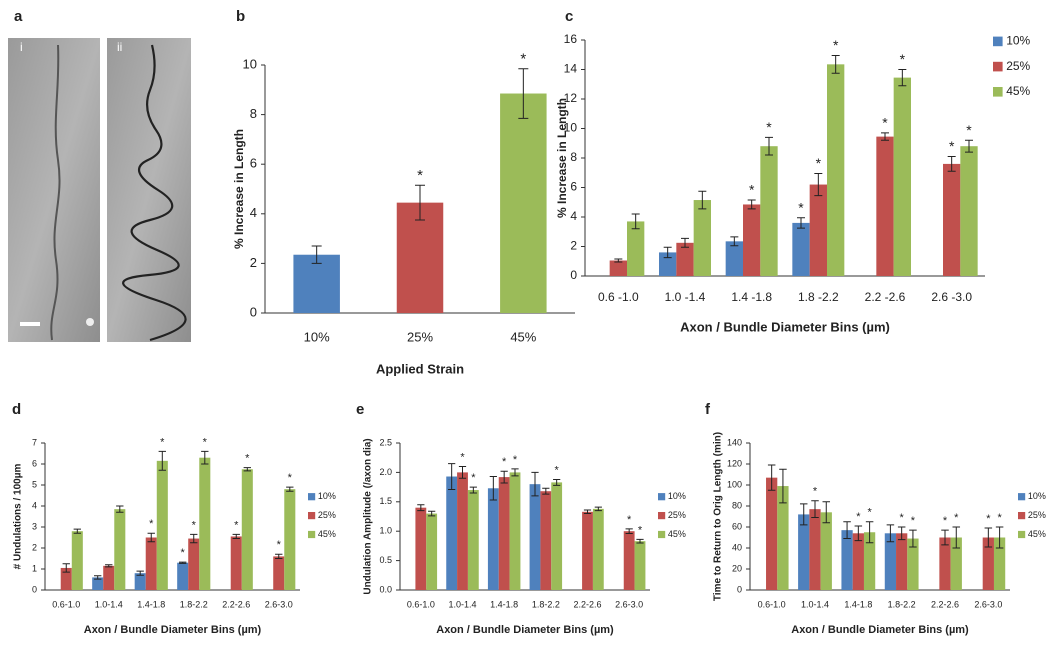 This screenshot has width=1050, height=647. What do you see at coordinates (30, 324) in the screenshot?
I see `scale-bar` at bounding box center [30, 324].